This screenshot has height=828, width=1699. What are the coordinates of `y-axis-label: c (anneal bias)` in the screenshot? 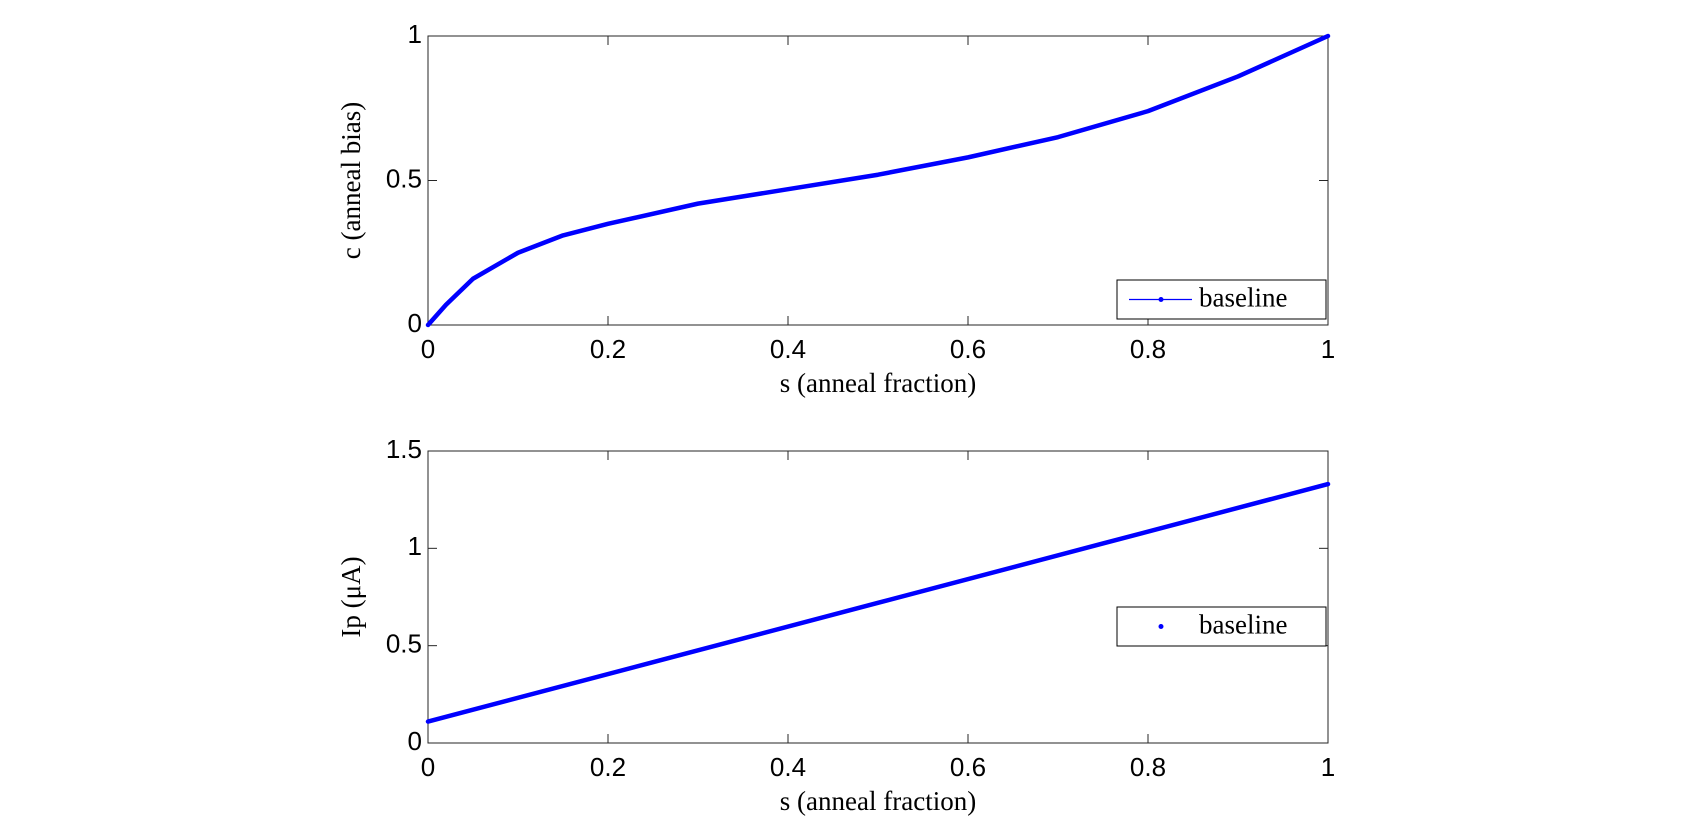 It's located at (351, 180).